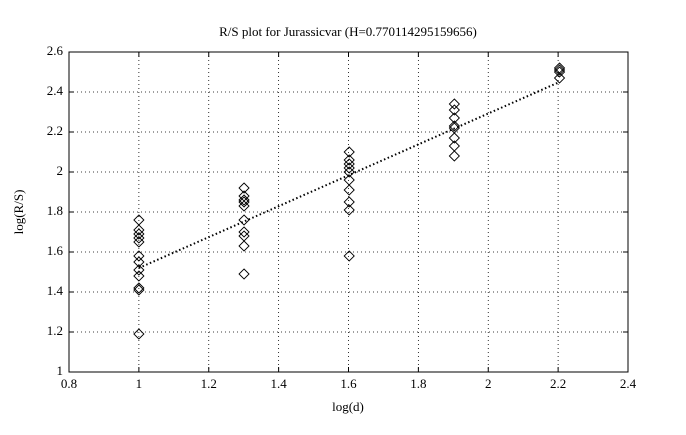  Describe the element at coordinates (60, 170) in the screenshot. I see `y-tick-label: 2` at that location.